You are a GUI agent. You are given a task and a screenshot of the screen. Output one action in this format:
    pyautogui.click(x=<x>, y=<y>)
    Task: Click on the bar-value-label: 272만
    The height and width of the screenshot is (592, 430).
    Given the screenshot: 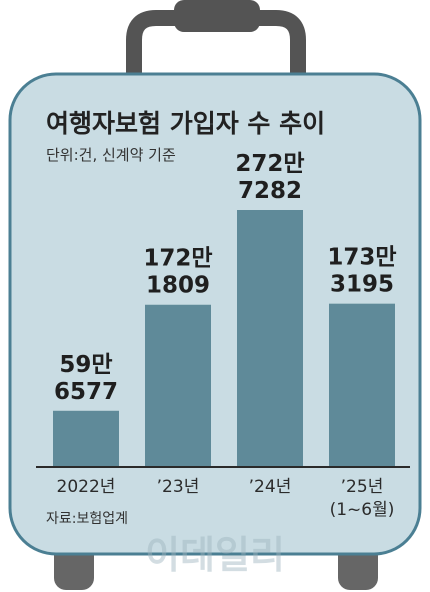 What is the action you would take?
    pyautogui.click(x=269, y=164)
    